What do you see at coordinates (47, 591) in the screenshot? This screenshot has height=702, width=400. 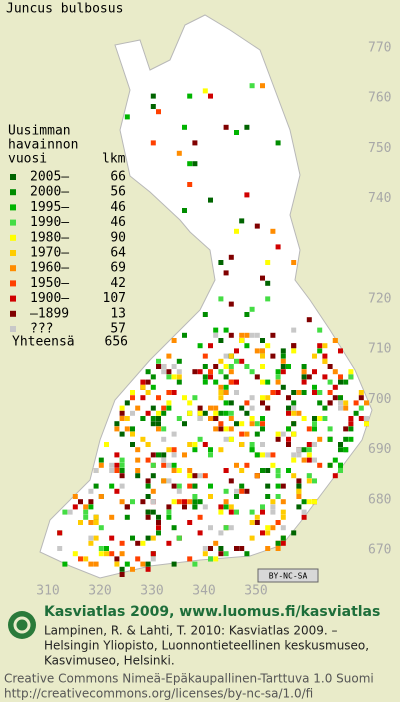 I see `grid-x-label: 310` at bounding box center [47, 591].